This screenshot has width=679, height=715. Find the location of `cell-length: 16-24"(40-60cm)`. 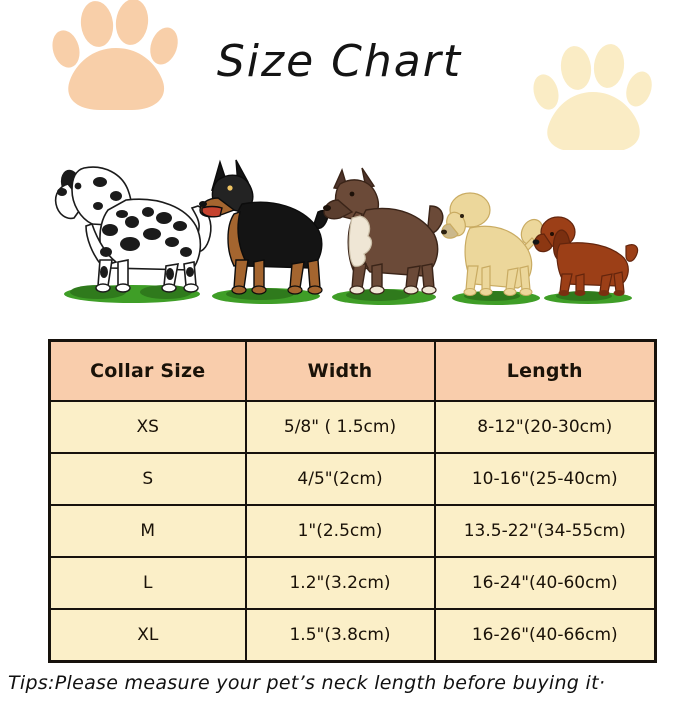

cell-length: 16-24"(40-60cm) is located at coordinates (545, 583).